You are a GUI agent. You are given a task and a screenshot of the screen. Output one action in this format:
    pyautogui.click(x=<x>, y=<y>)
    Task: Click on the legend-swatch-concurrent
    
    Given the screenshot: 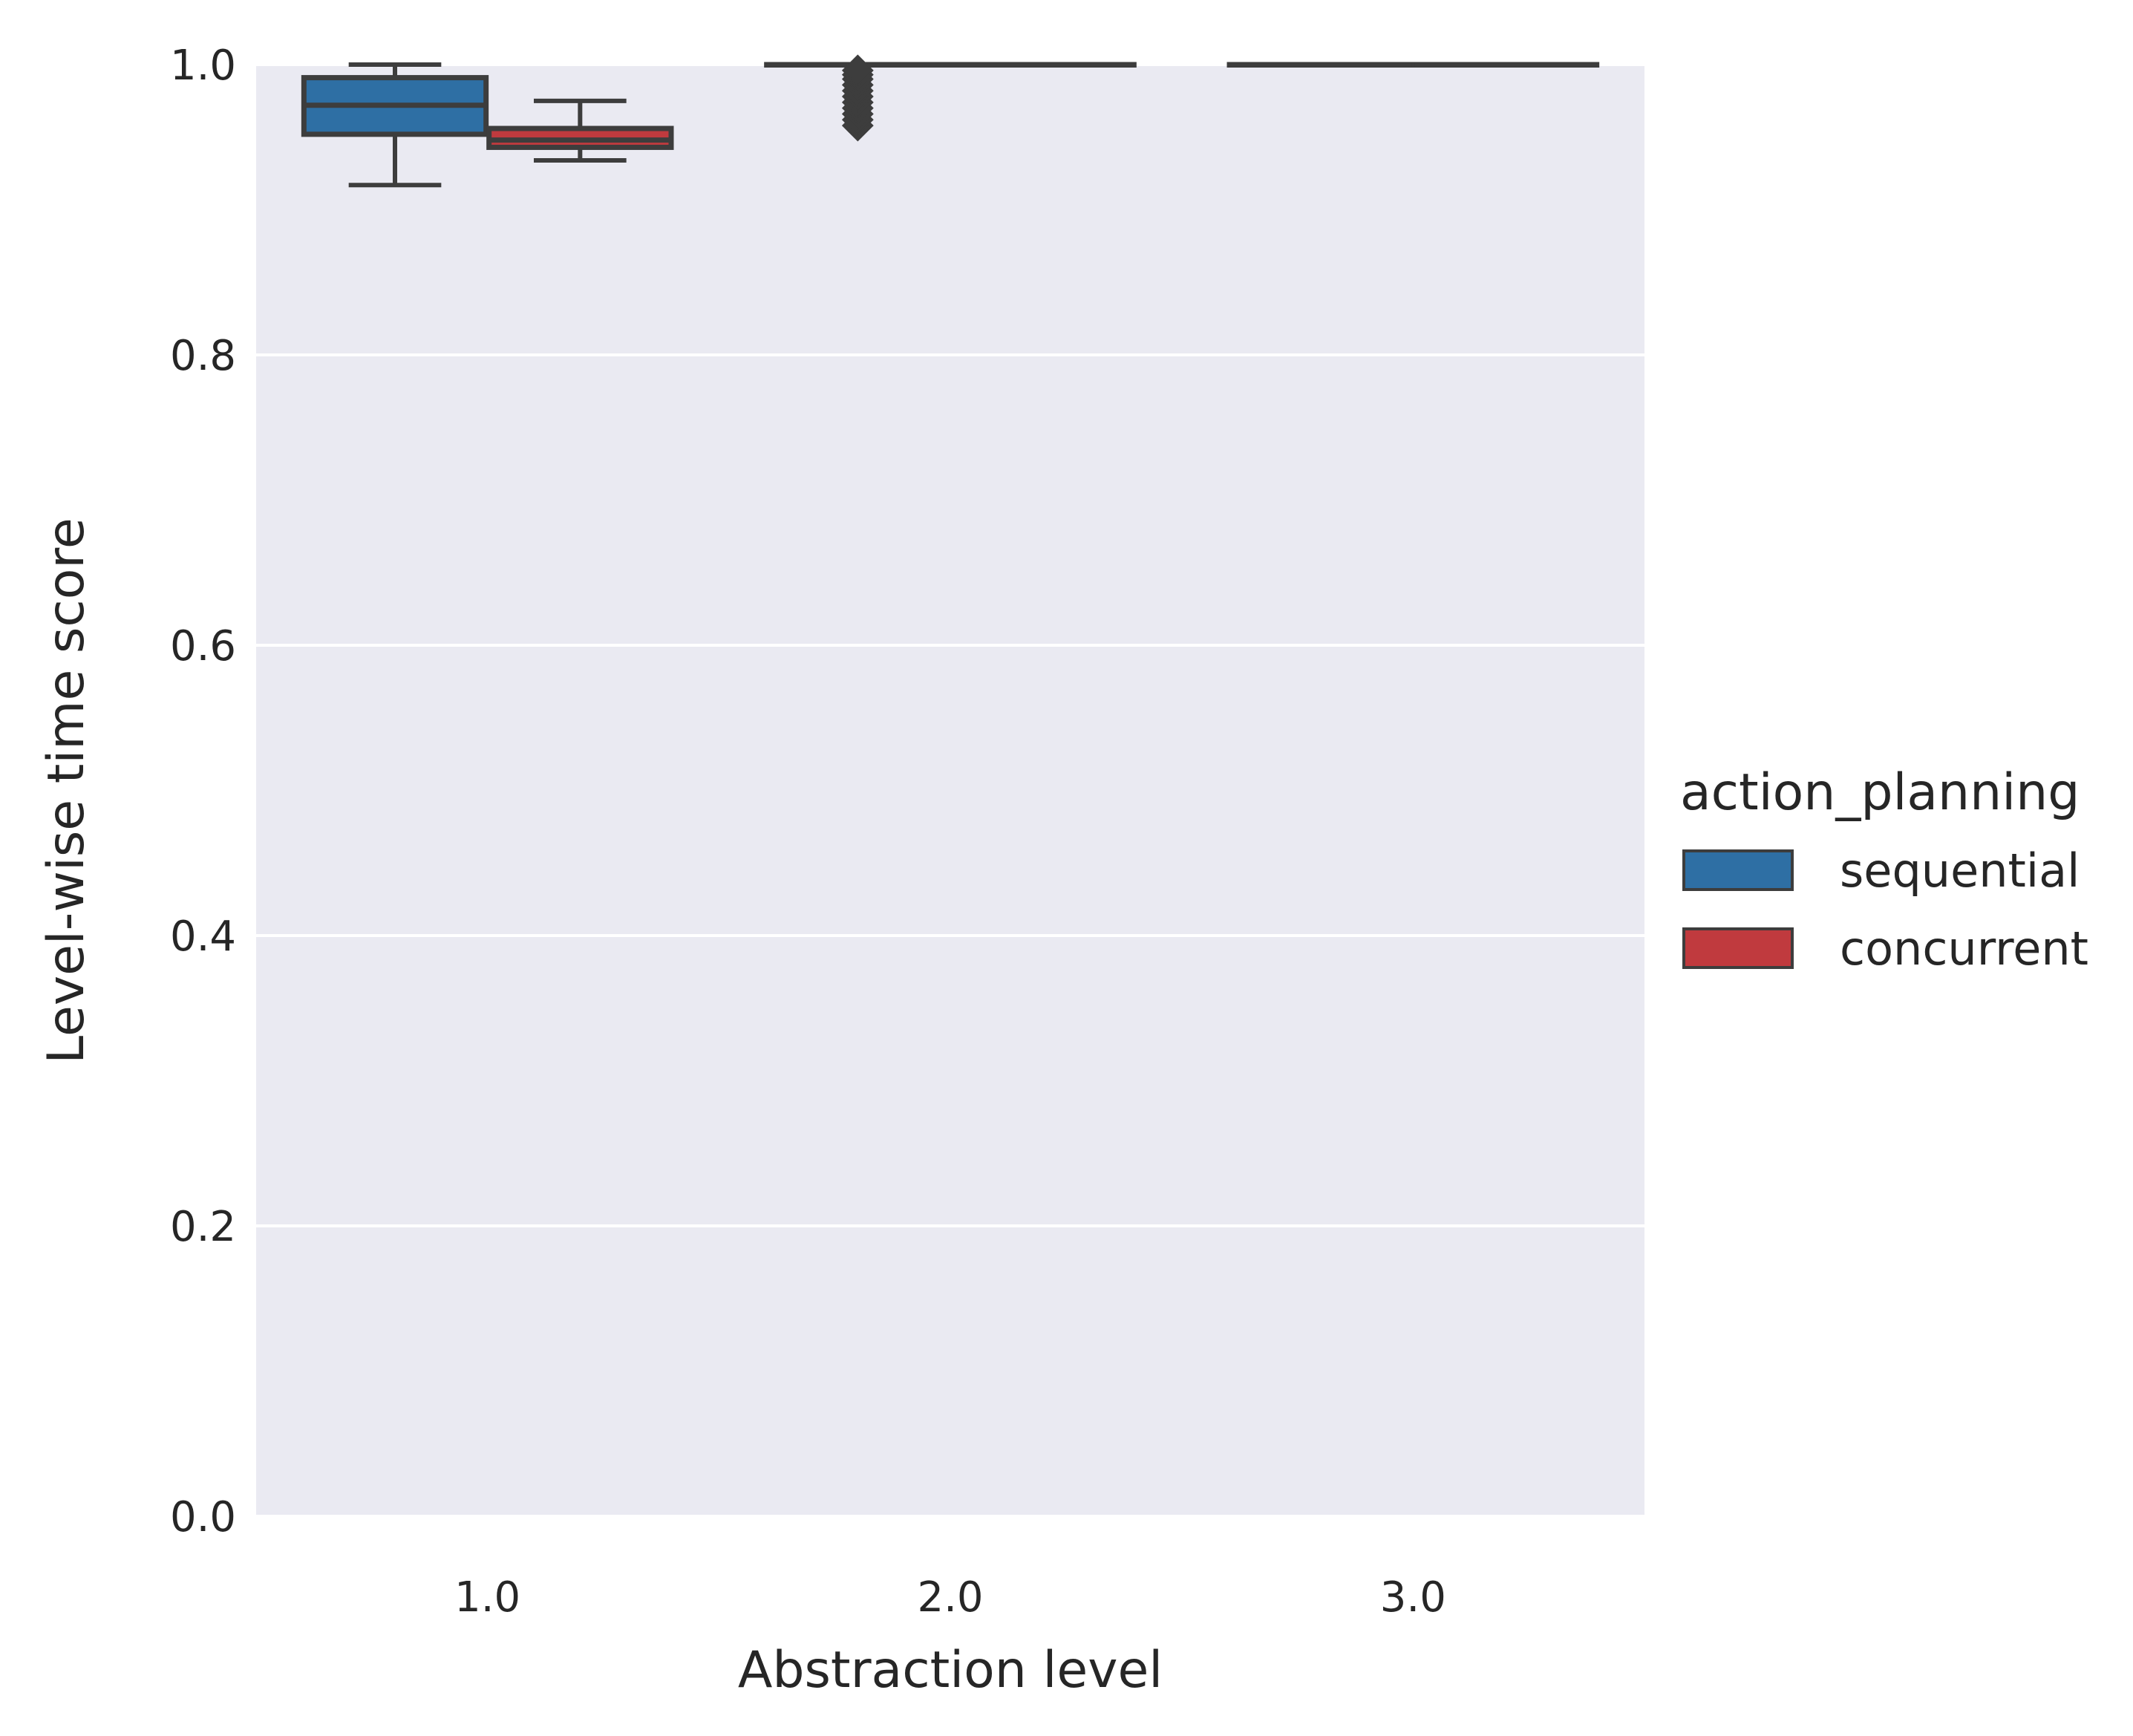 What is the action you would take?
    pyautogui.click(x=1738, y=948)
    